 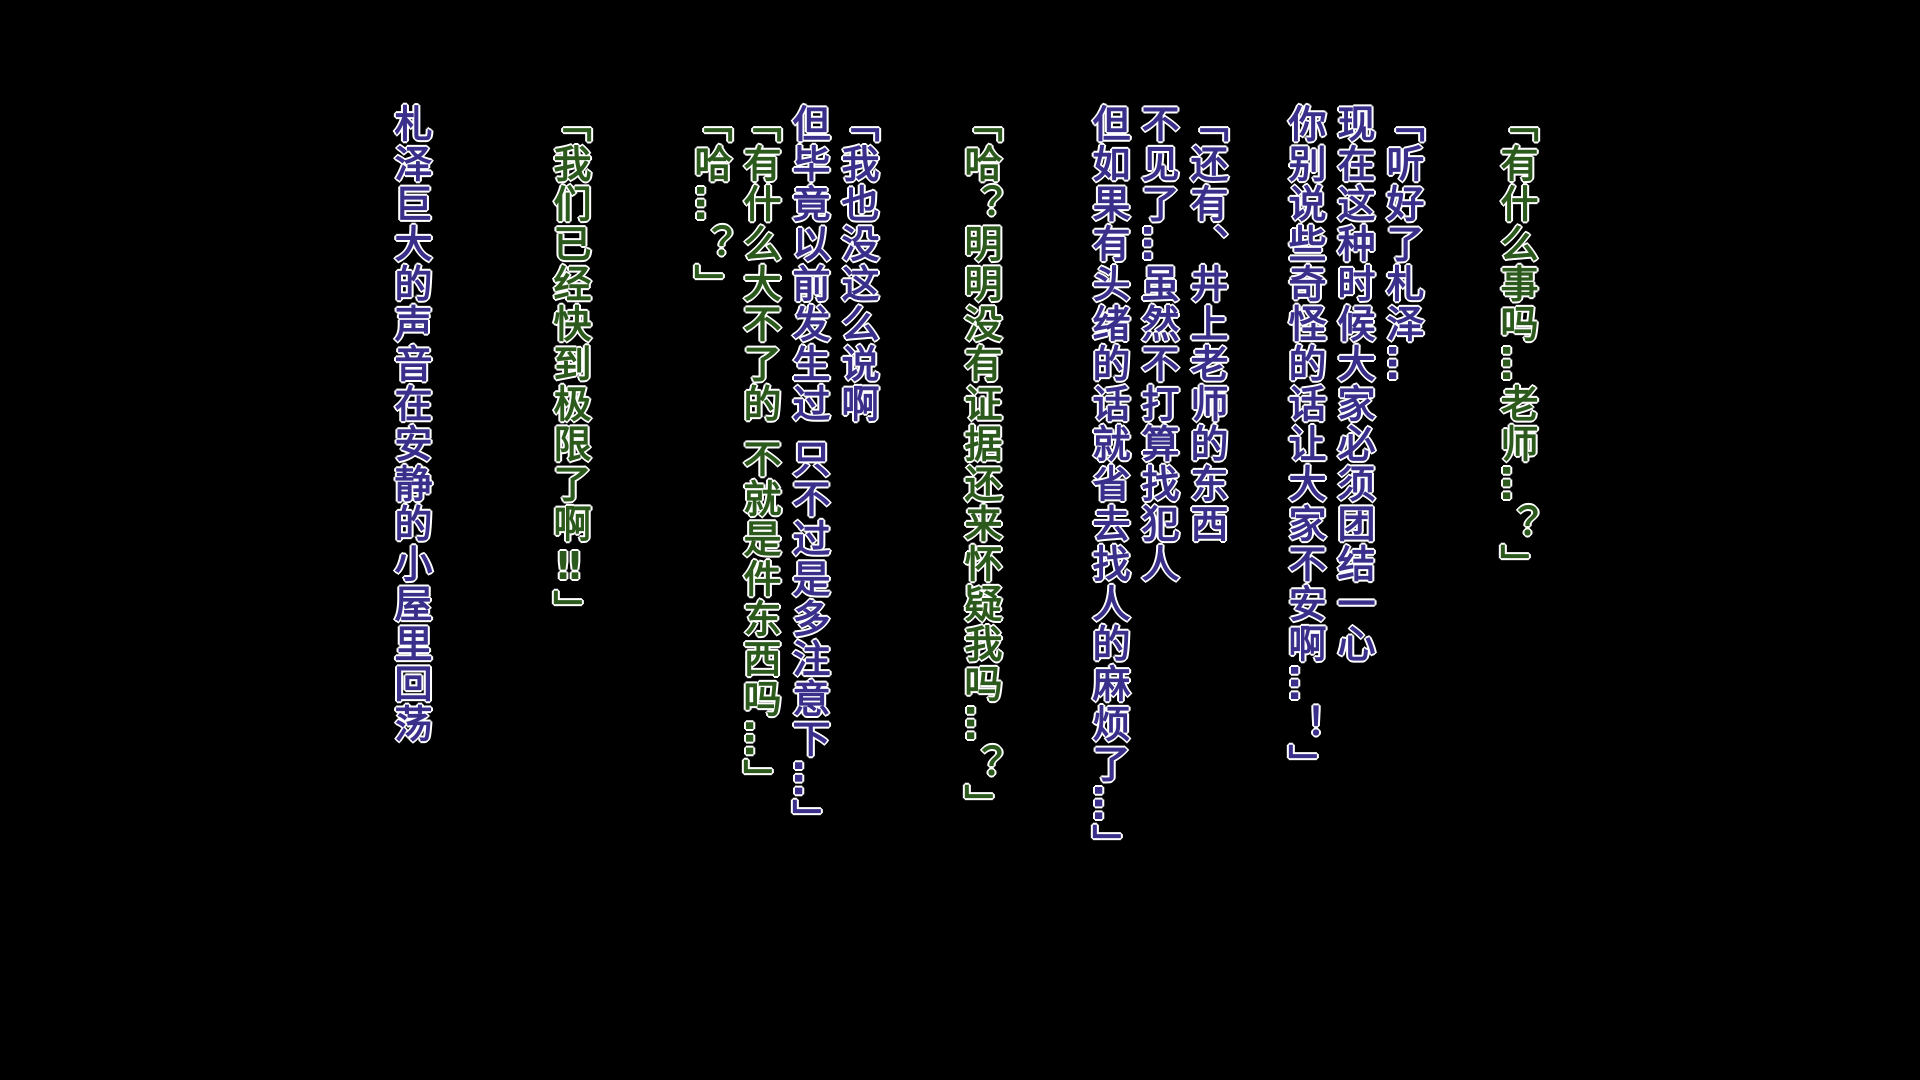 I want to click on dialogue-line: 「有什么事吗…老师…？」, so click(x=1516, y=344).